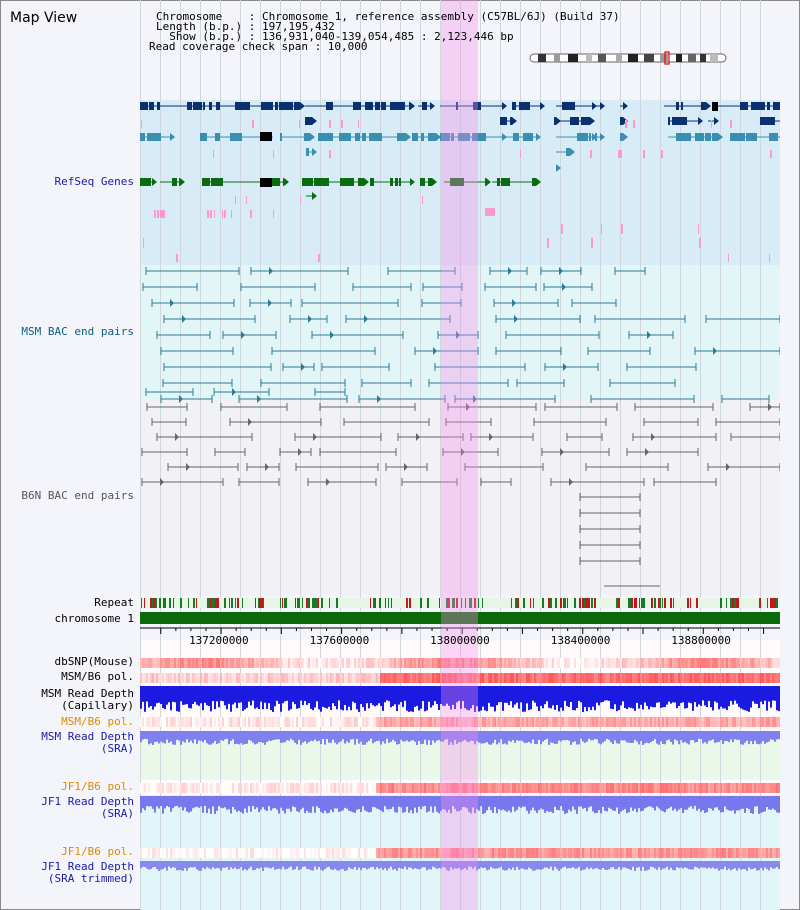  Describe the element at coordinates (97, 676) in the screenshot. I see `msm-b6-pol-label: MSM/B6 pol.` at that location.